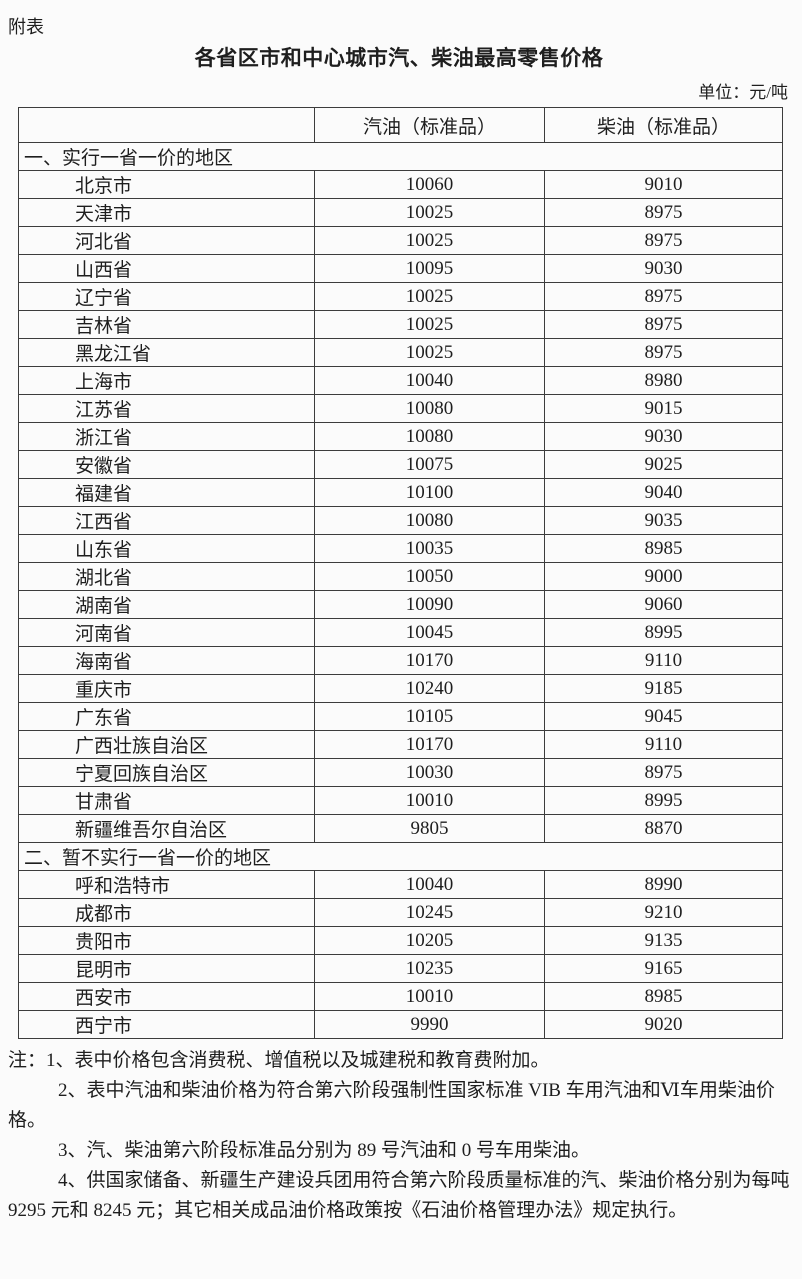  What do you see at coordinates (663, 996) in the screenshot?
I see `diesel-price-cell: 8985` at bounding box center [663, 996].